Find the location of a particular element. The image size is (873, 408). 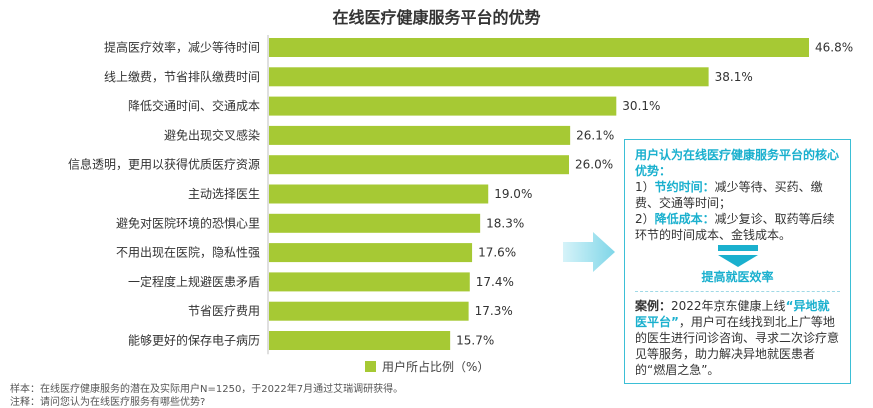

legend-label: 用户所占比例（%） is located at coordinates (436, 367).